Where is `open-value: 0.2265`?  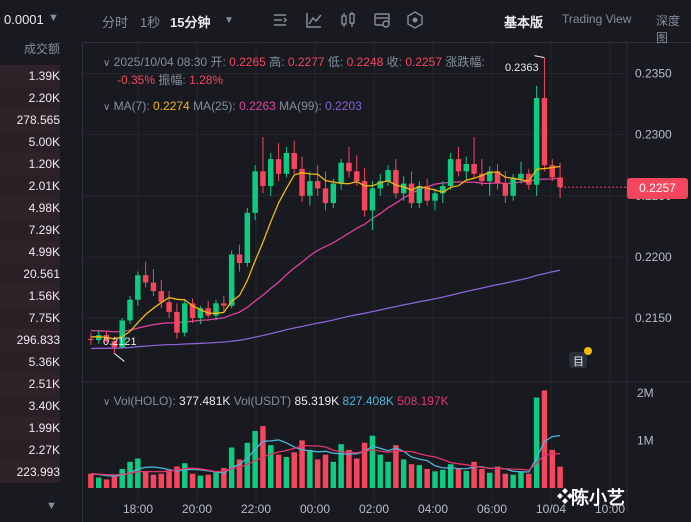
open-value: 0.2265 is located at coordinates (247, 62).